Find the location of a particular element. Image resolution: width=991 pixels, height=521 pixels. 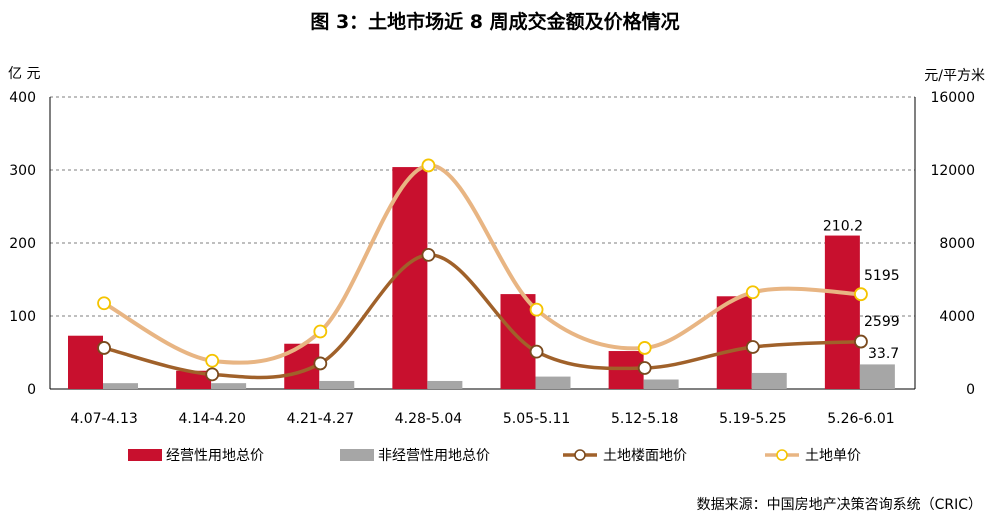

chart-title: 图 3：土地市场近 8 周成交金额及价格情况 is located at coordinates (494, 21).